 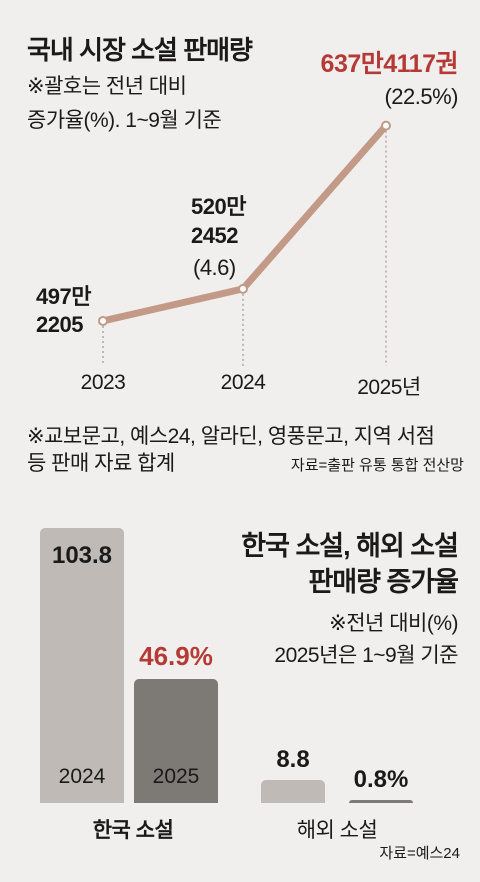 What do you see at coordinates (293, 759) in the screenshot?
I see `bar-value-label-foreign-2024: 8.8` at bounding box center [293, 759].